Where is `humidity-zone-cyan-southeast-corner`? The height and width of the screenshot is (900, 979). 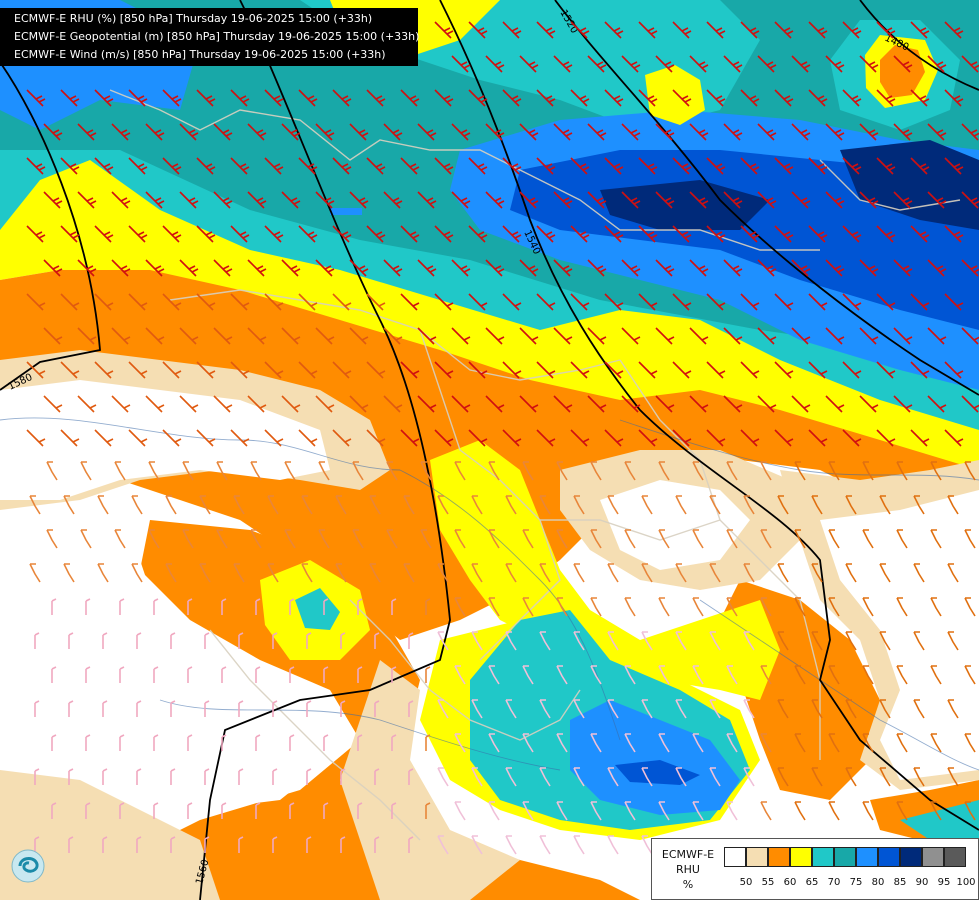
humidity-zone-cyan-southeast-corner is located at coordinates (939, 820).